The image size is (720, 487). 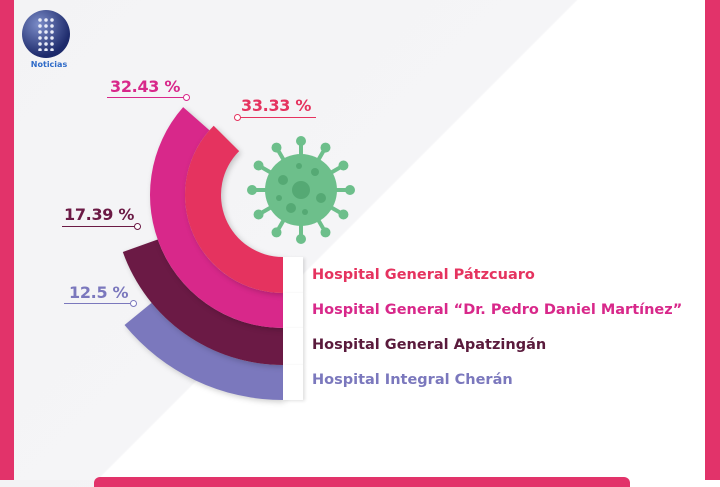 I want to click on logo-globe-icon, so click(x=46, y=34).